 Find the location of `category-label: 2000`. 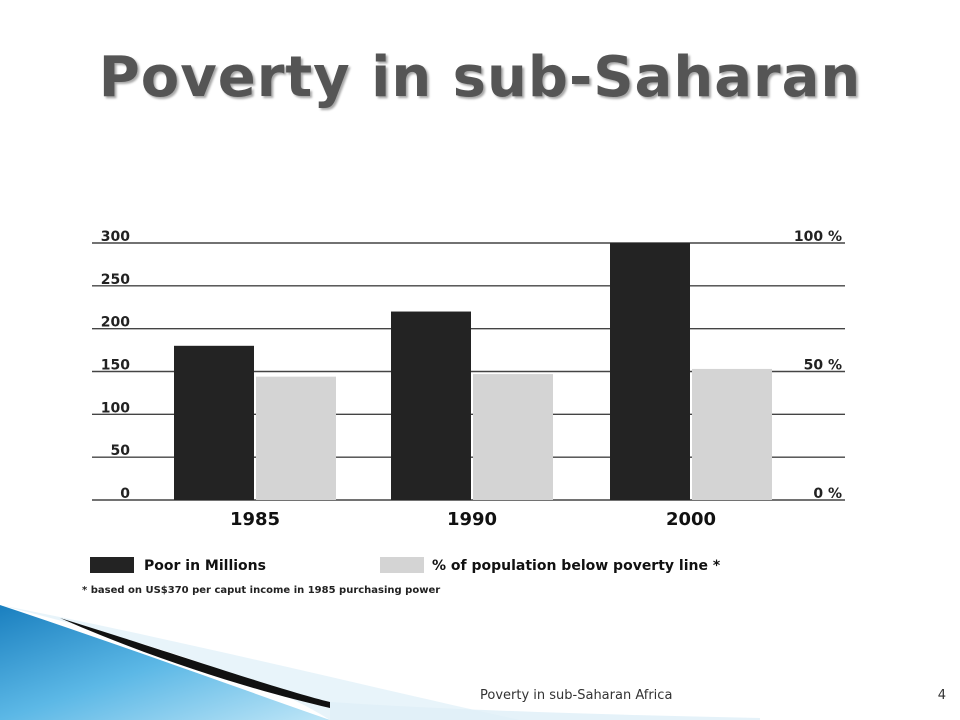

category-label: 2000 is located at coordinates (691, 519).